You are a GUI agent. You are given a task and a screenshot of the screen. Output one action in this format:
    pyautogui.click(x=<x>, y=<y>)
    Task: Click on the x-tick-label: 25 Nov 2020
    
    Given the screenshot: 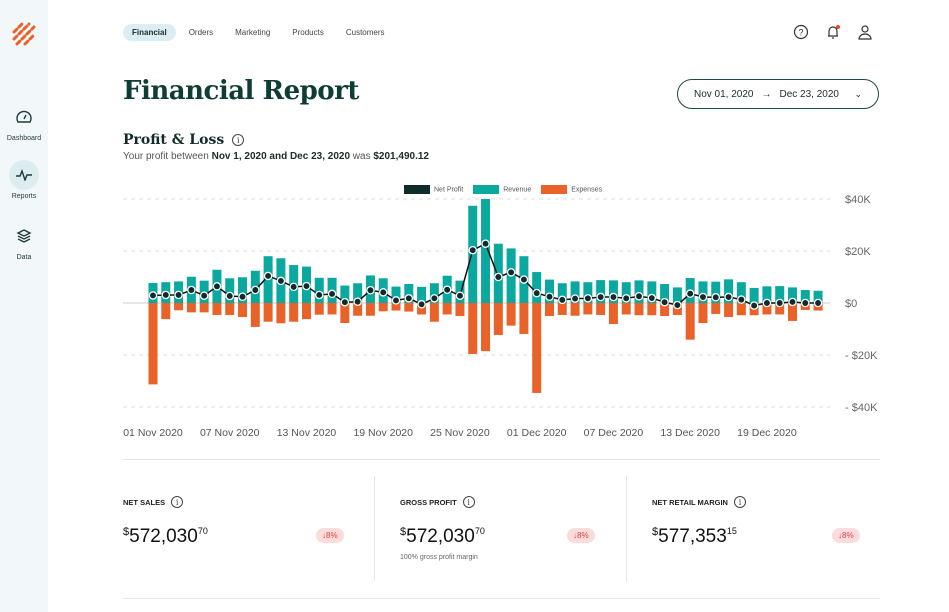 What is the action you would take?
    pyautogui.click(x=460, y=433)
    